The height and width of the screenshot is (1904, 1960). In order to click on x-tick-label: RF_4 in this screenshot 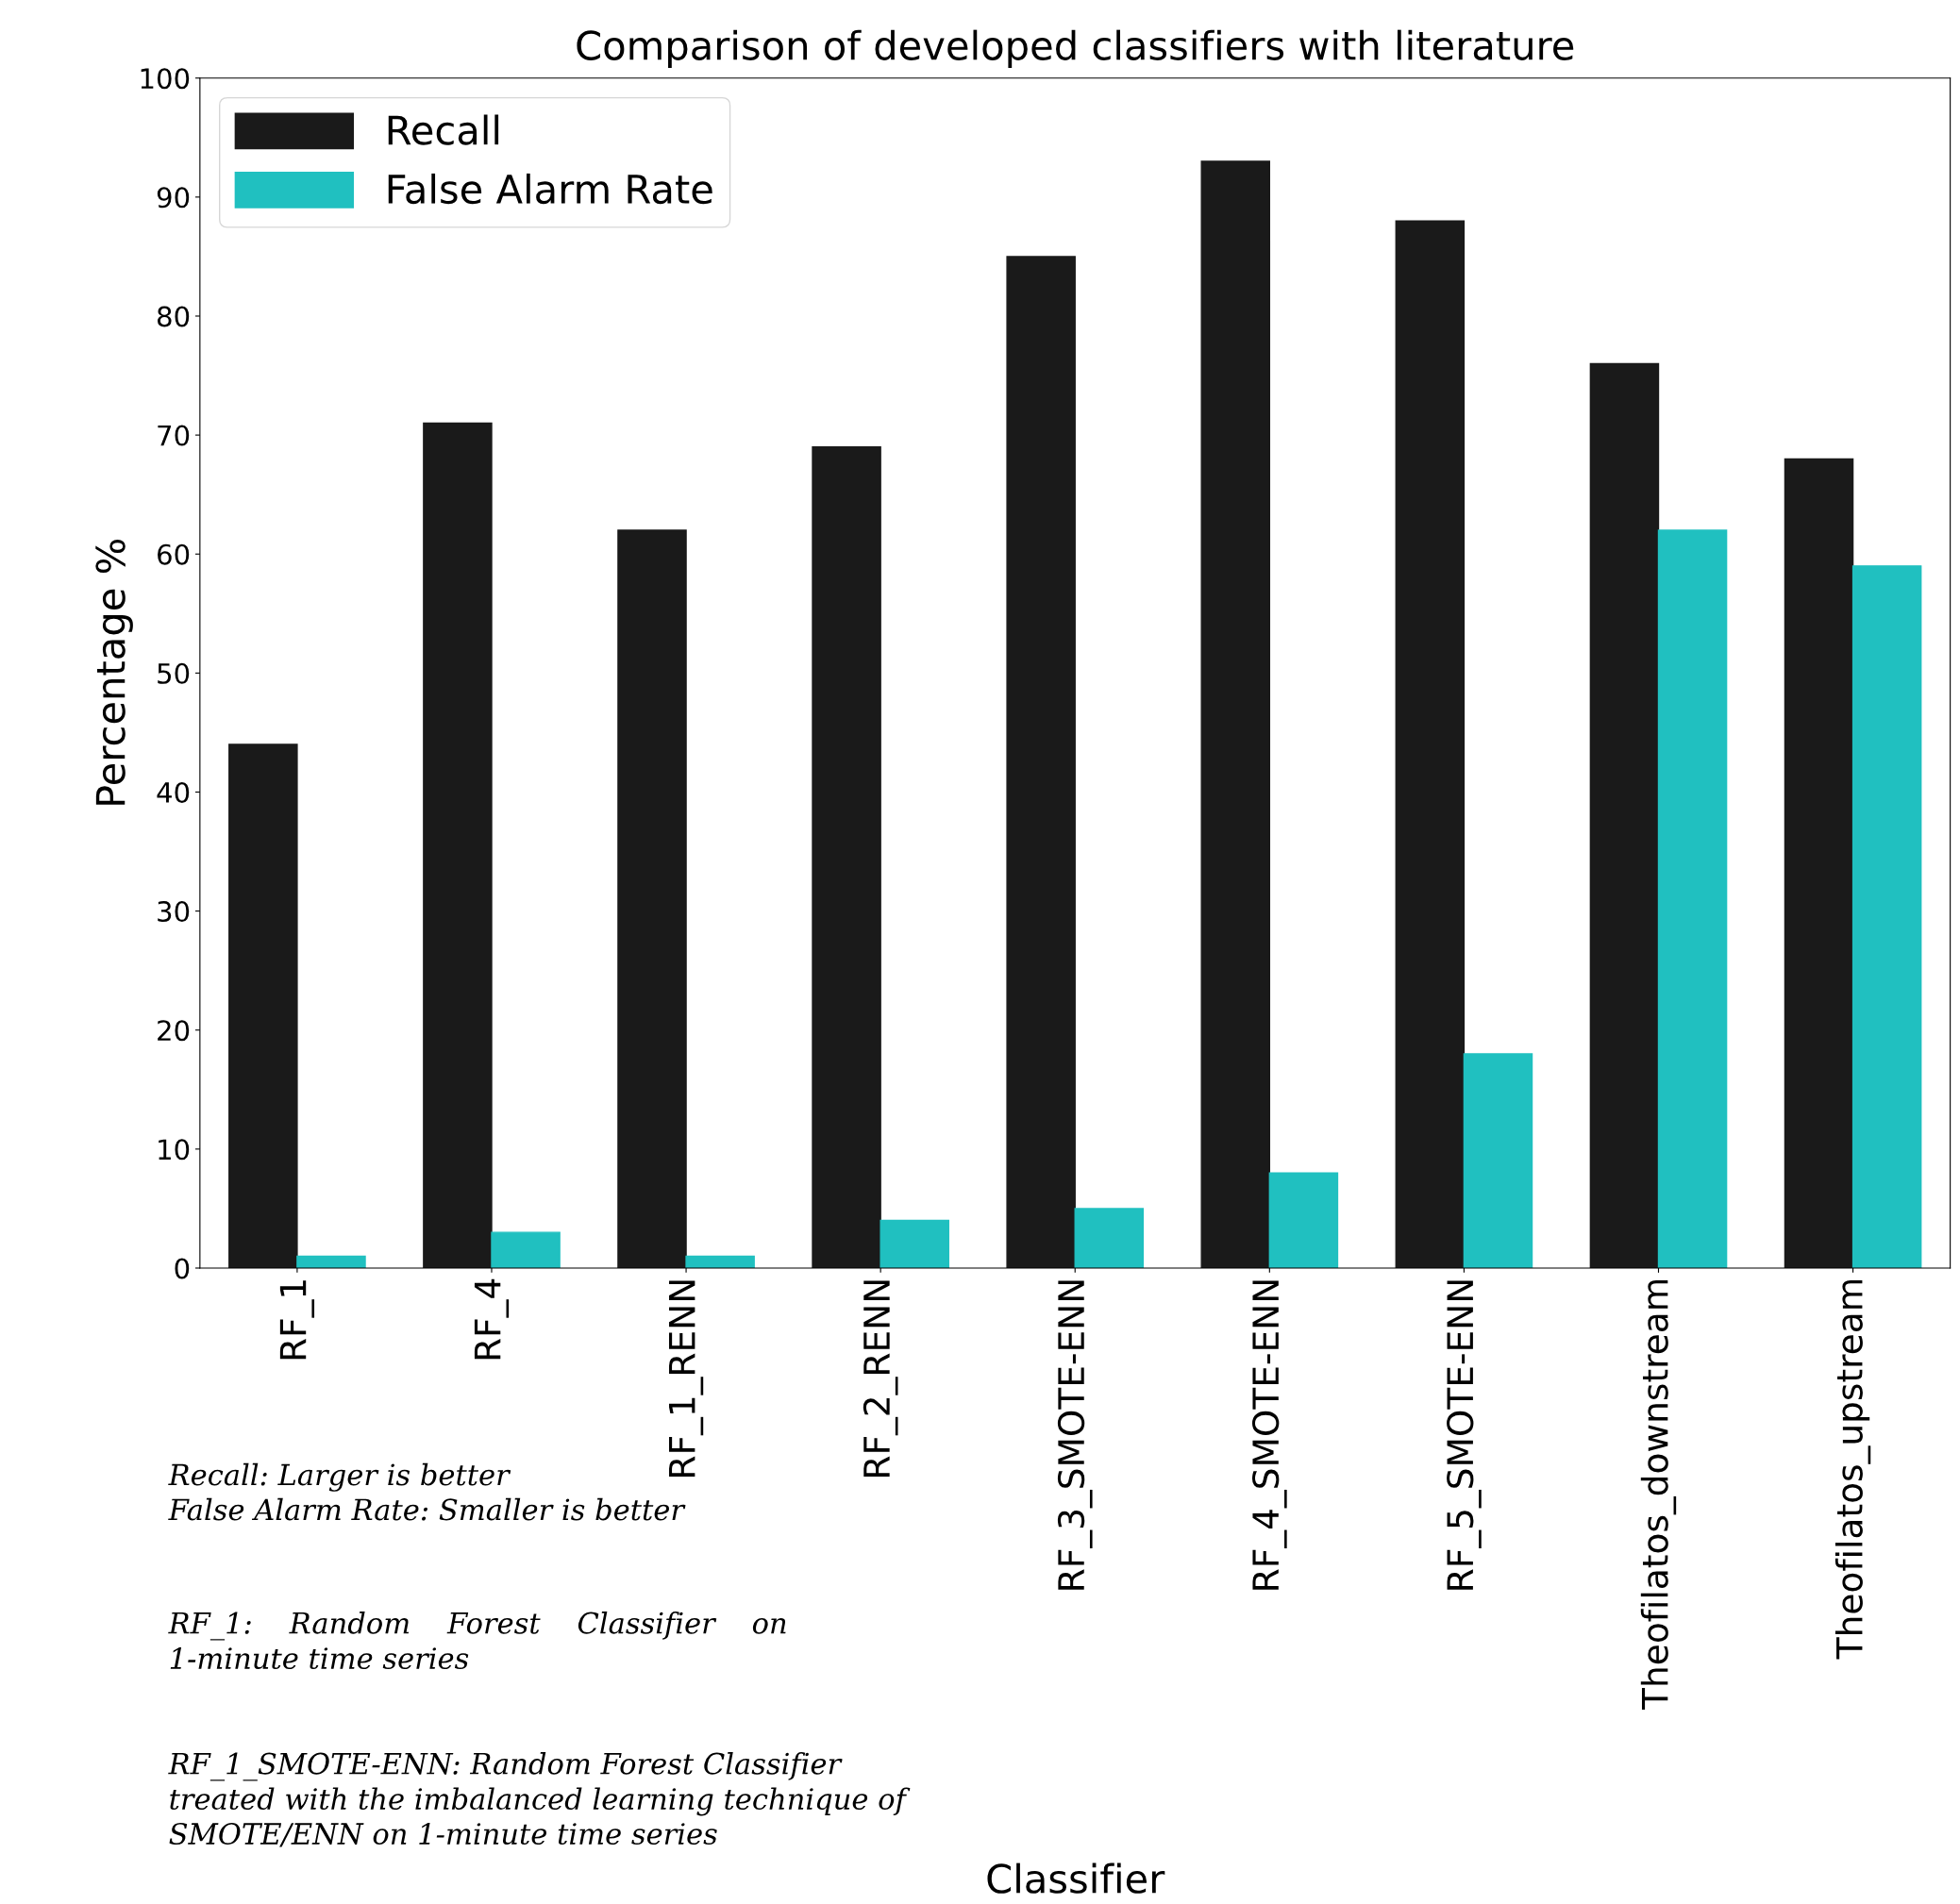, I will do `click(492, 1319)`.